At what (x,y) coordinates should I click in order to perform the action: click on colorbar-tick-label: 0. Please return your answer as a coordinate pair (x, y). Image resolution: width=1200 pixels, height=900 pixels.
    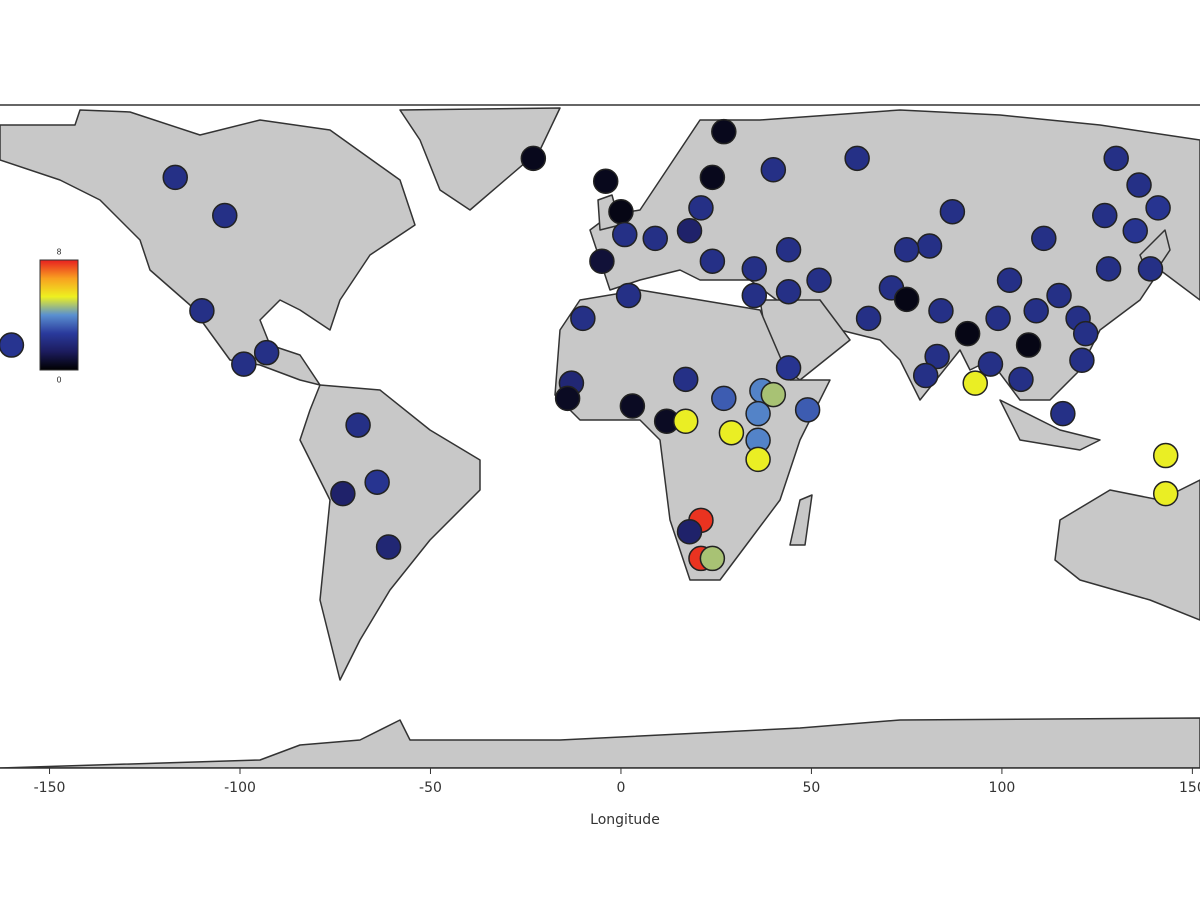
    Looking at the image, I should click on (58, 380).